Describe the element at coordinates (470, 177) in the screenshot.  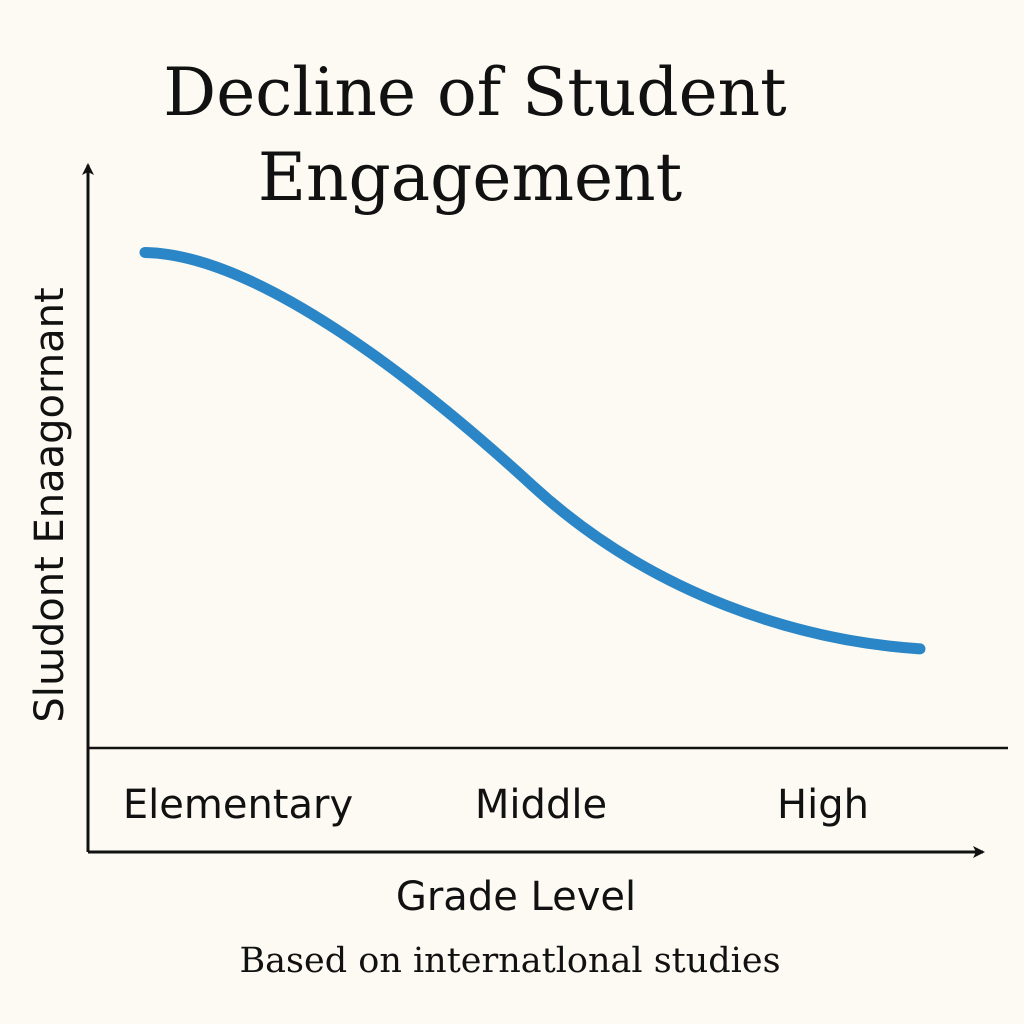
I see `chart-title-line-2: Engagement` at that location.